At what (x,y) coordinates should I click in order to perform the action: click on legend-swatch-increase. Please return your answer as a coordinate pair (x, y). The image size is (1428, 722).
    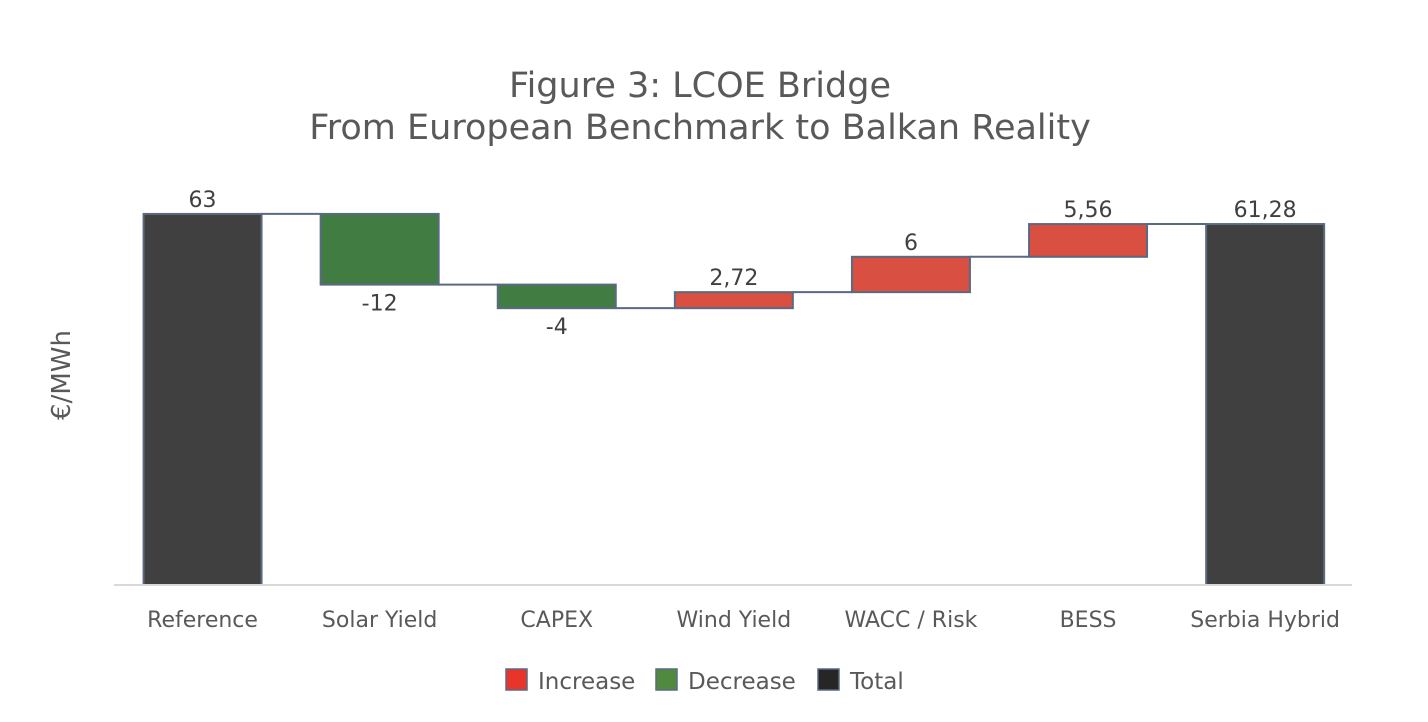
    Looking at the image, I should click on (516, 679).